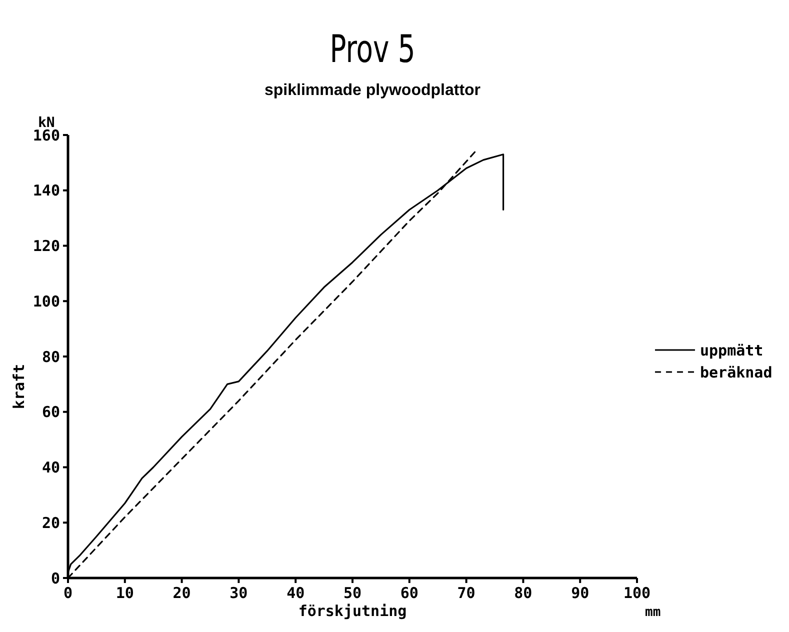  What do you see at coordinates (51, 357) in the screenshot?
I see `y-tick-label: 80` at bounding box center [51, 357].